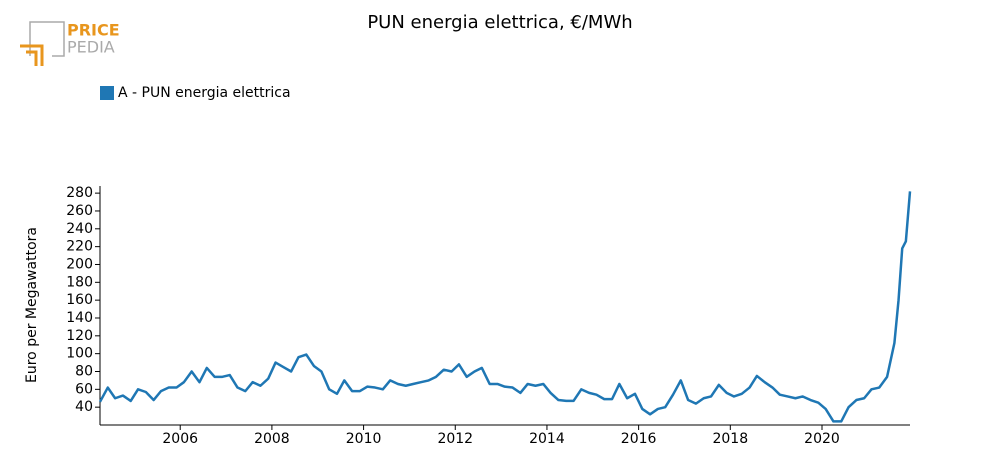 Image resolution: width=1000 pixels, height=475 pixels. What do you see at coordinates (639, 439) in the screenshot?
I see `x-tick-label: 2016` at bounding box center [639, 439].